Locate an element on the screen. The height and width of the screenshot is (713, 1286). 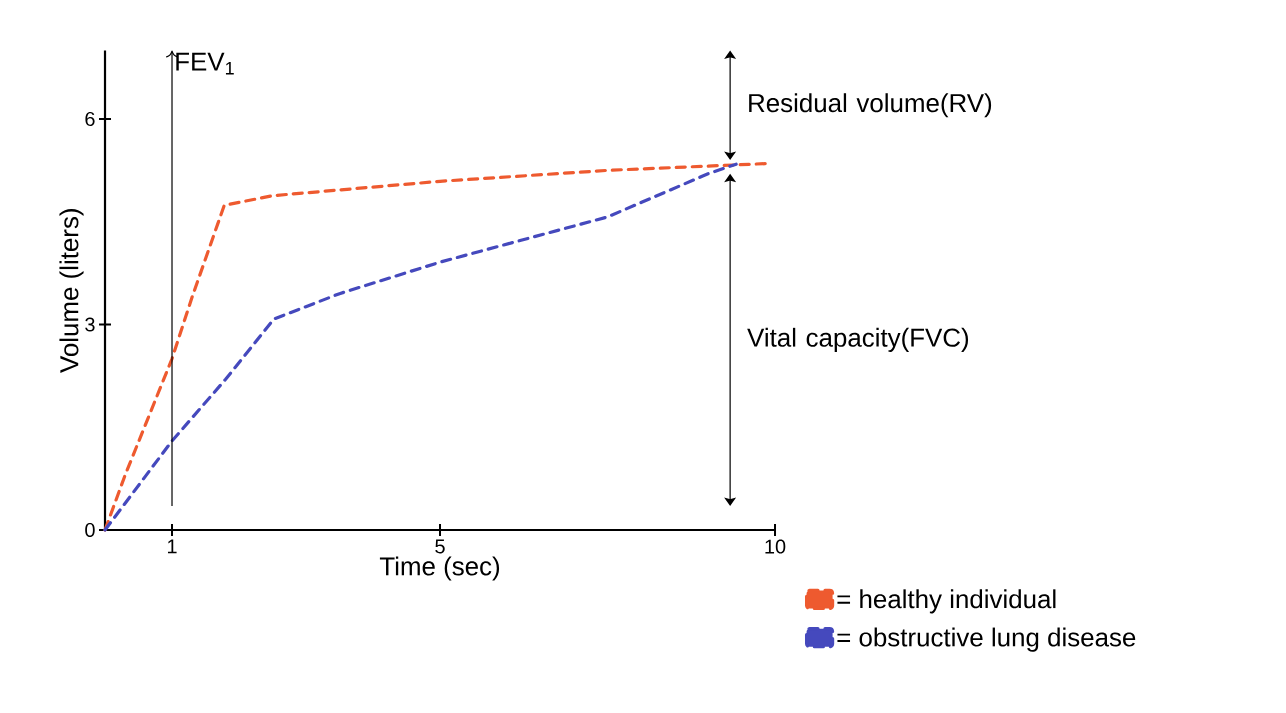
annotation: Vital capacity(FVC) is located at coordinates (858, 339).